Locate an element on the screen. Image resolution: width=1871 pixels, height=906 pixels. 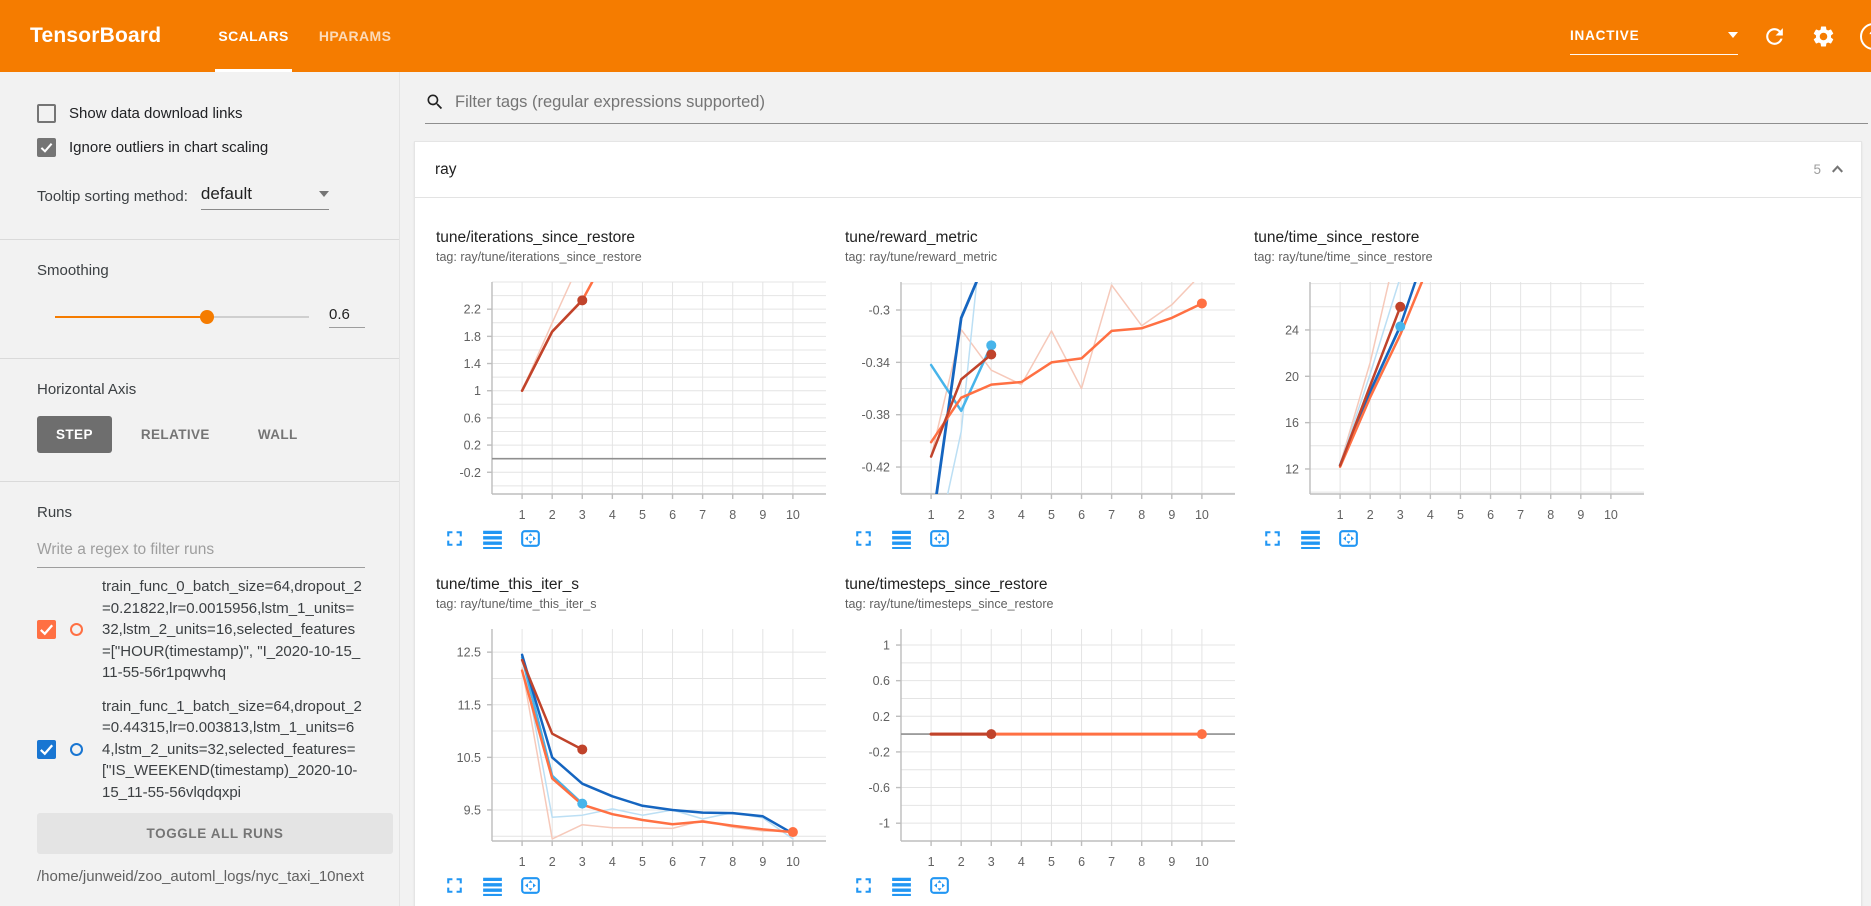
svg-text: 0.6 is located at coordinates (472, 418).